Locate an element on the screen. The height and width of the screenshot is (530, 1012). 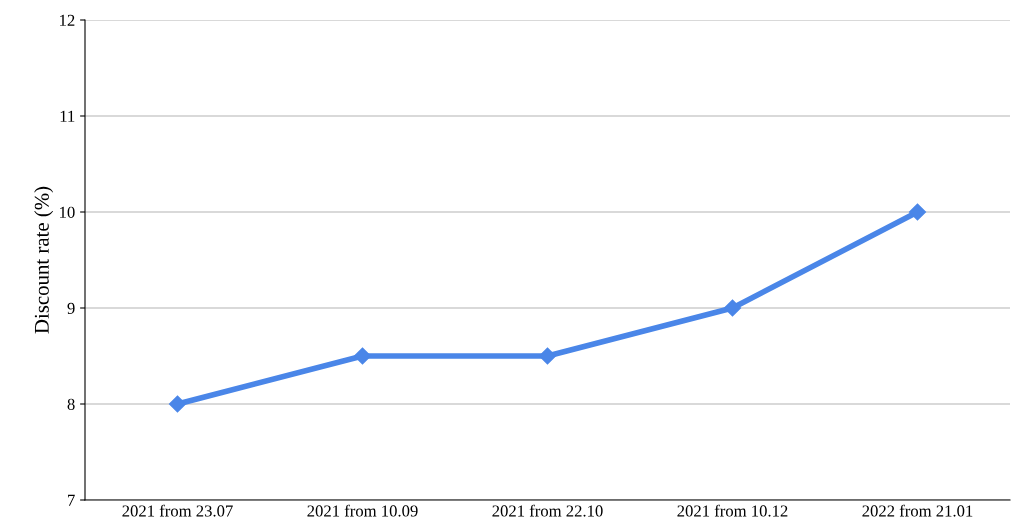
x-tick-label: 2021 from 22.10 is located at coordinates (547, 510).